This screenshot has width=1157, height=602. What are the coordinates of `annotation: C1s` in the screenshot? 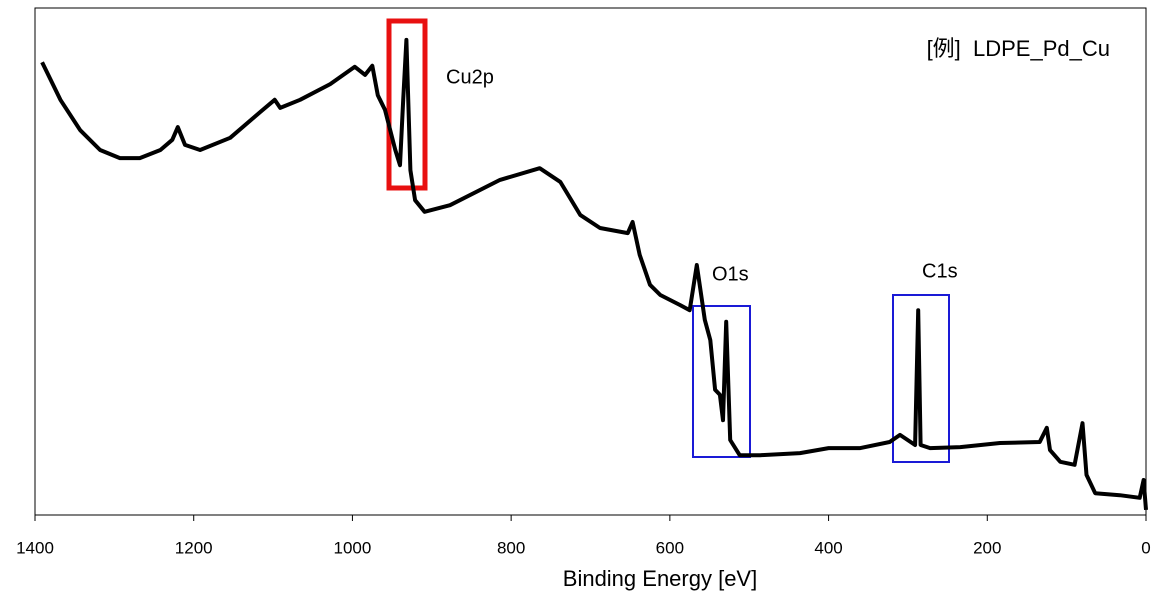 It's located at (940, 271).